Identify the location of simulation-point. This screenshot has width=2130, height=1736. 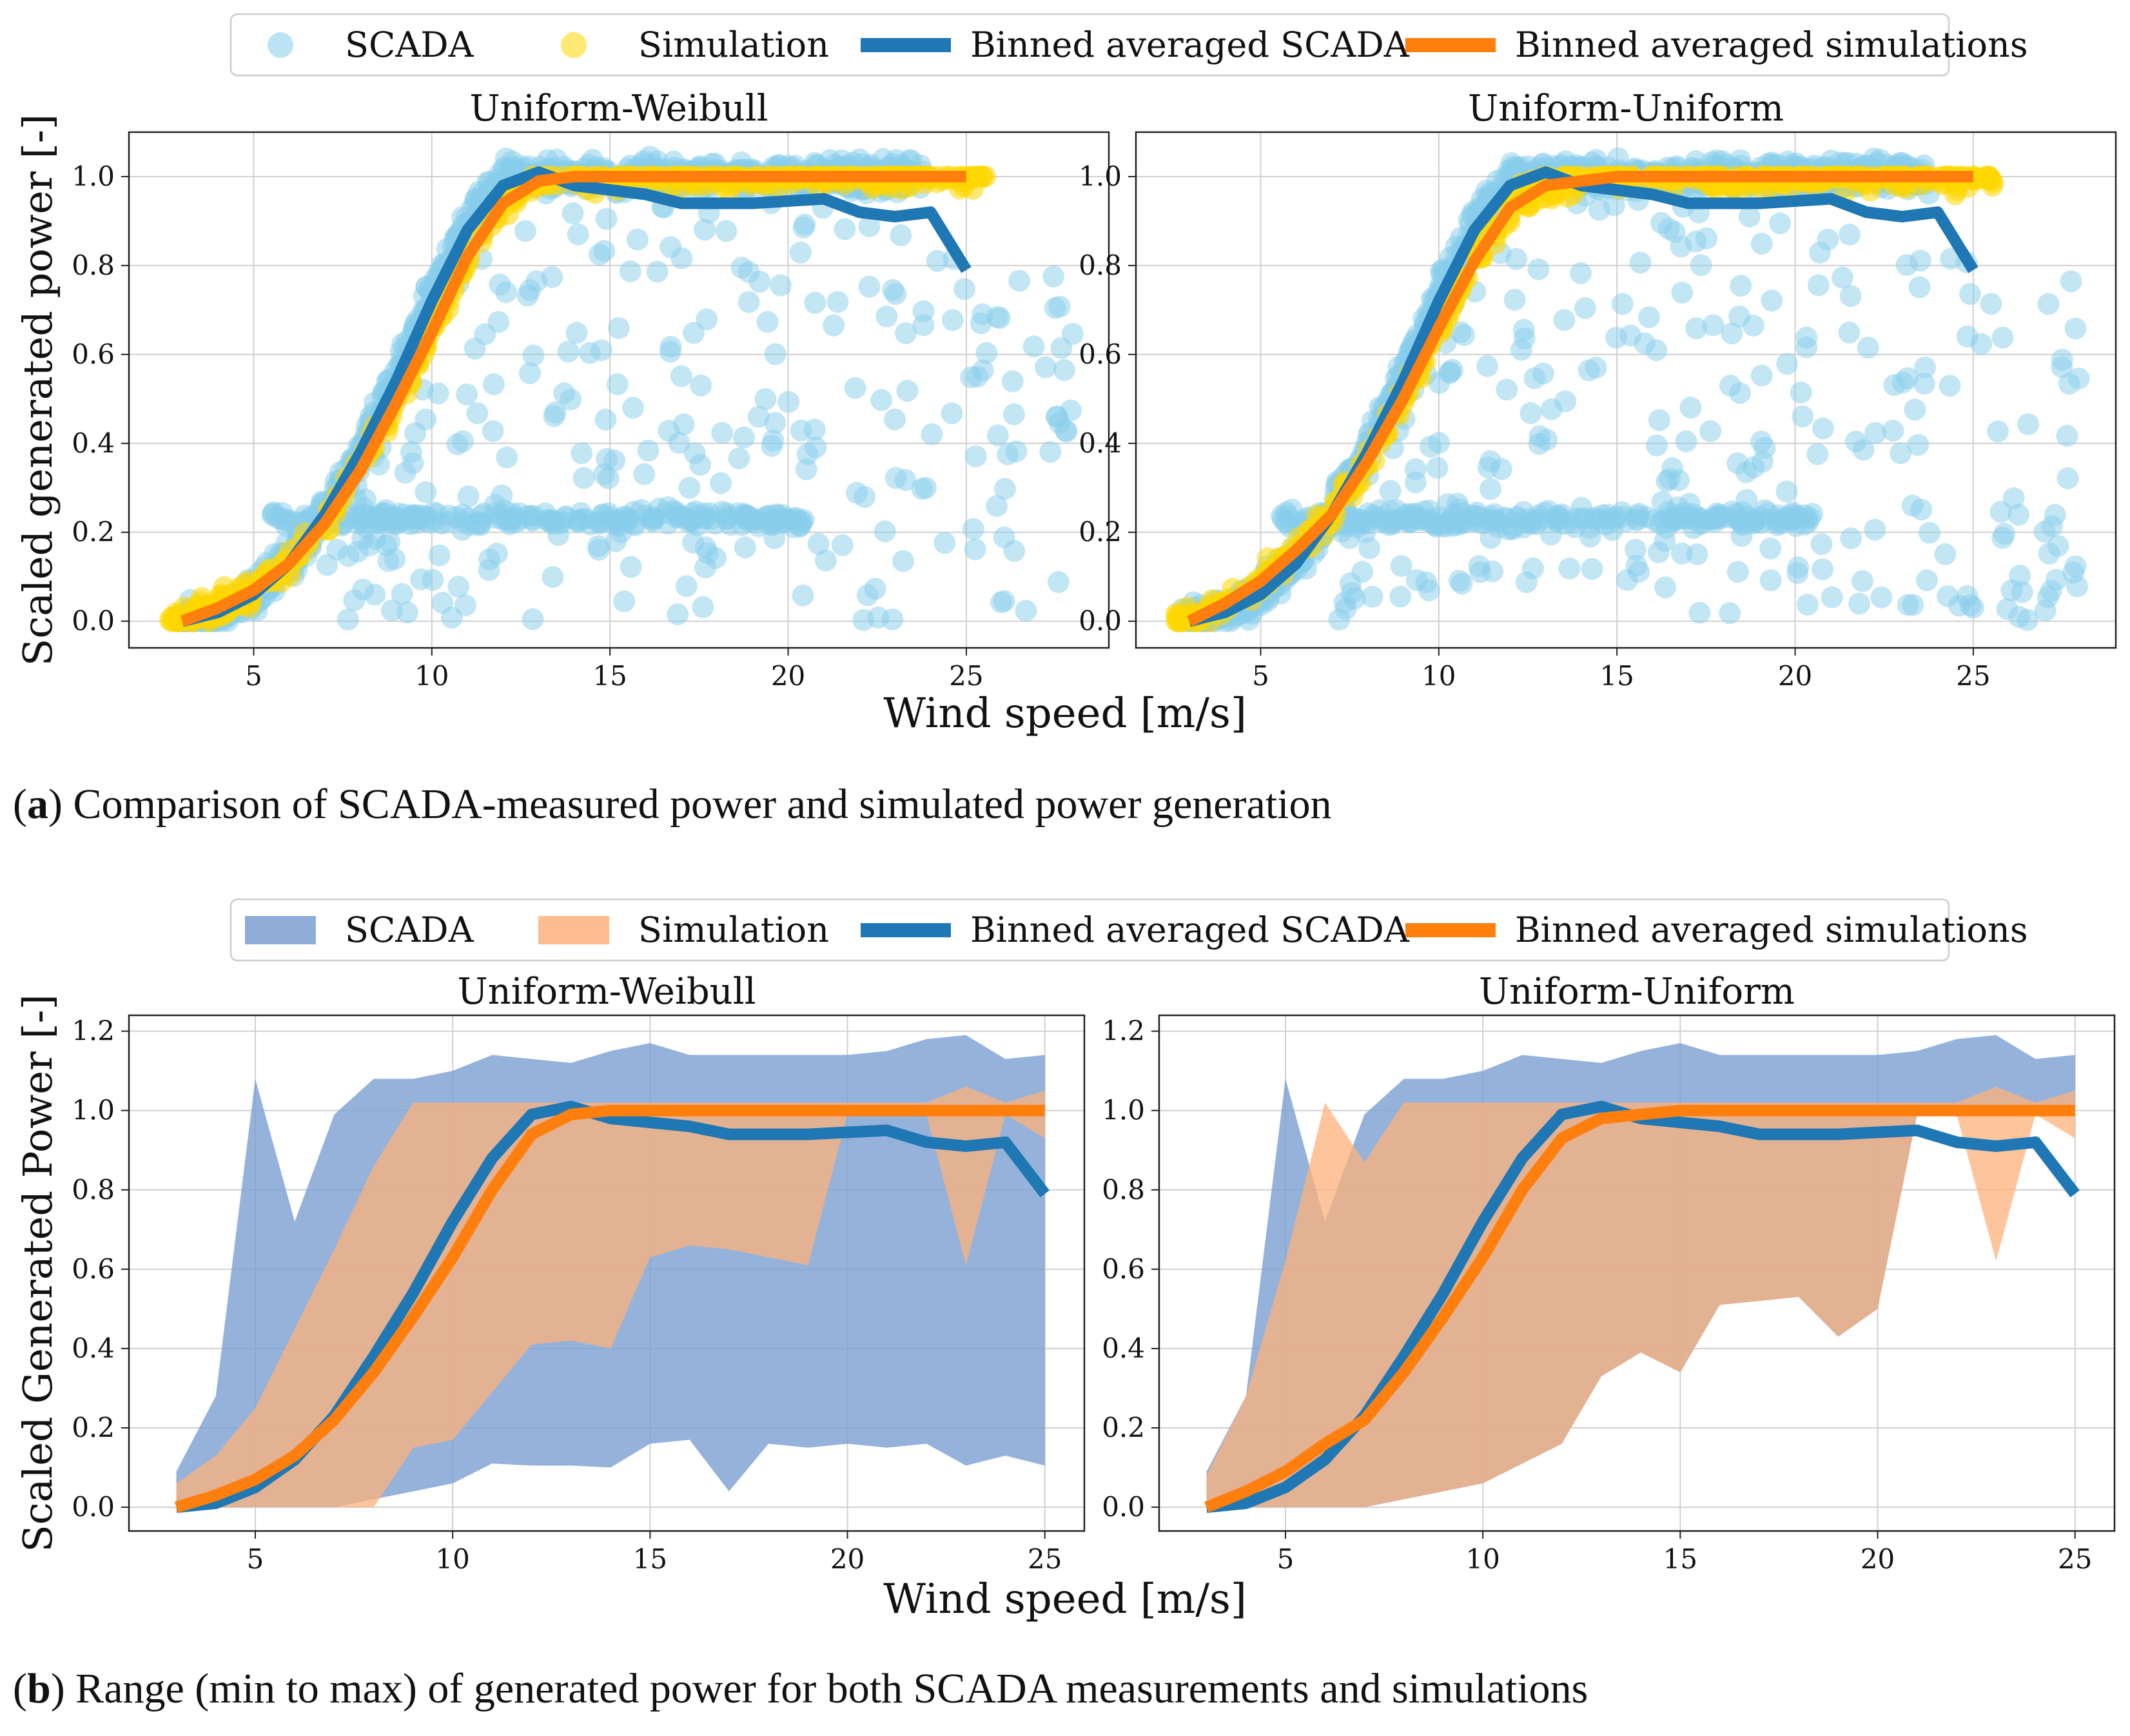
(1986, 179).